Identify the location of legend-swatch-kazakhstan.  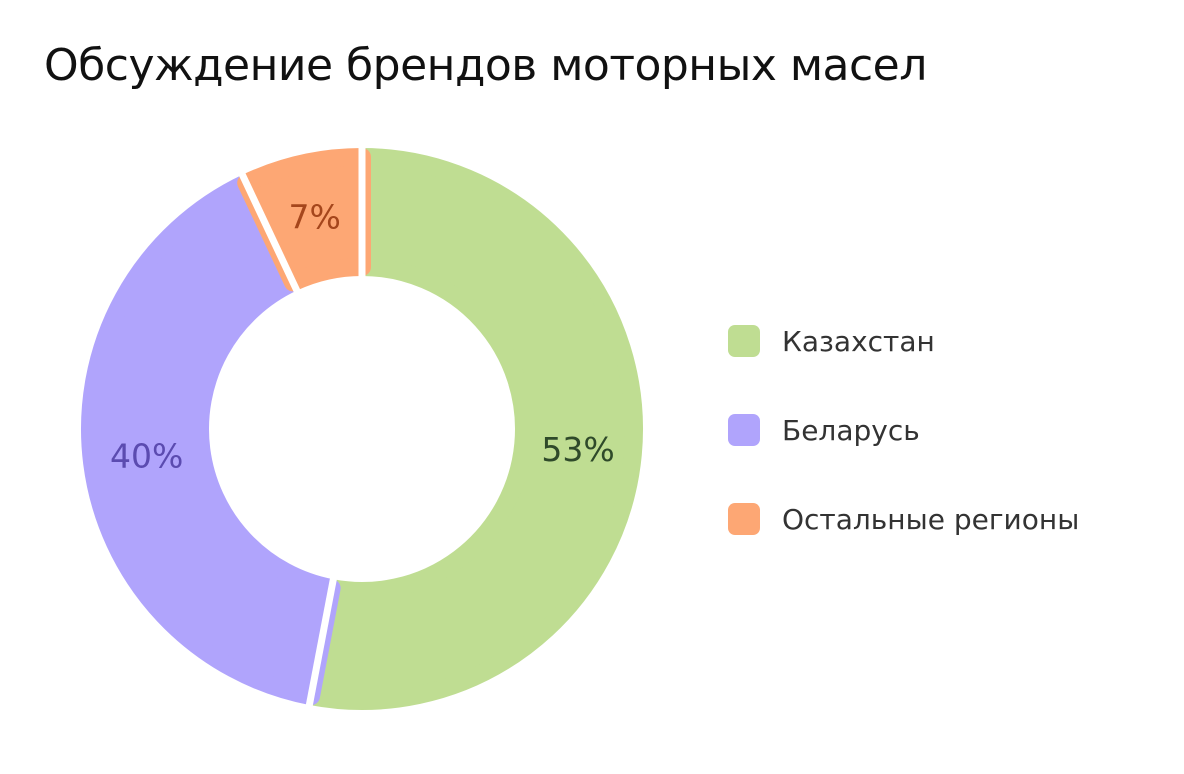
(744, 341).